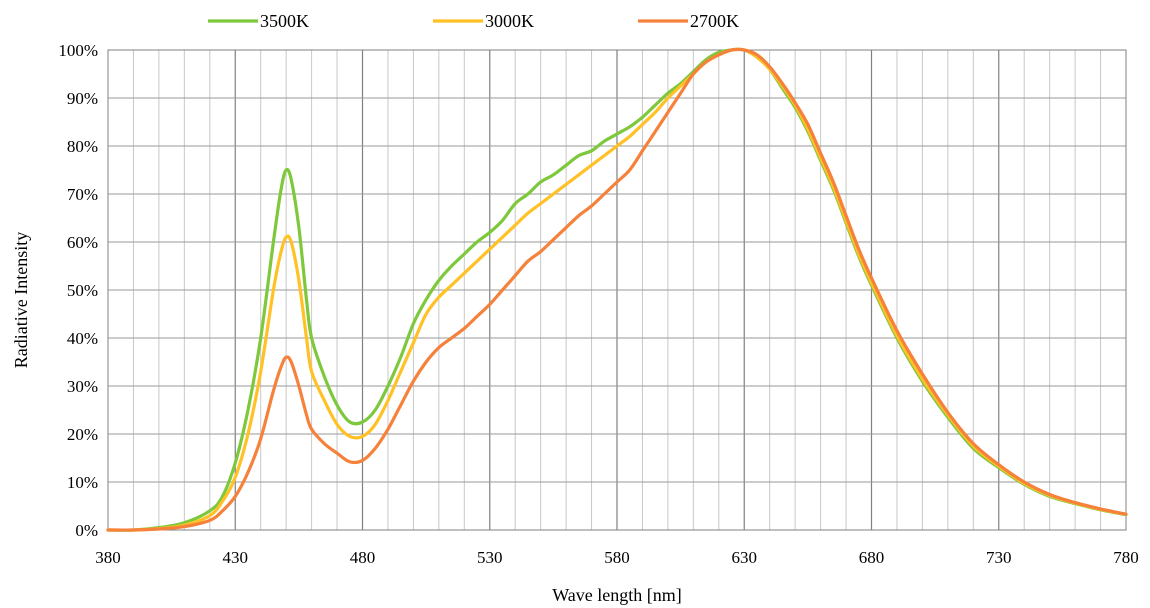  Describe the element at coordinates (82, 290) in the screenshot. I see `y-tick-label: 50%` at that location.